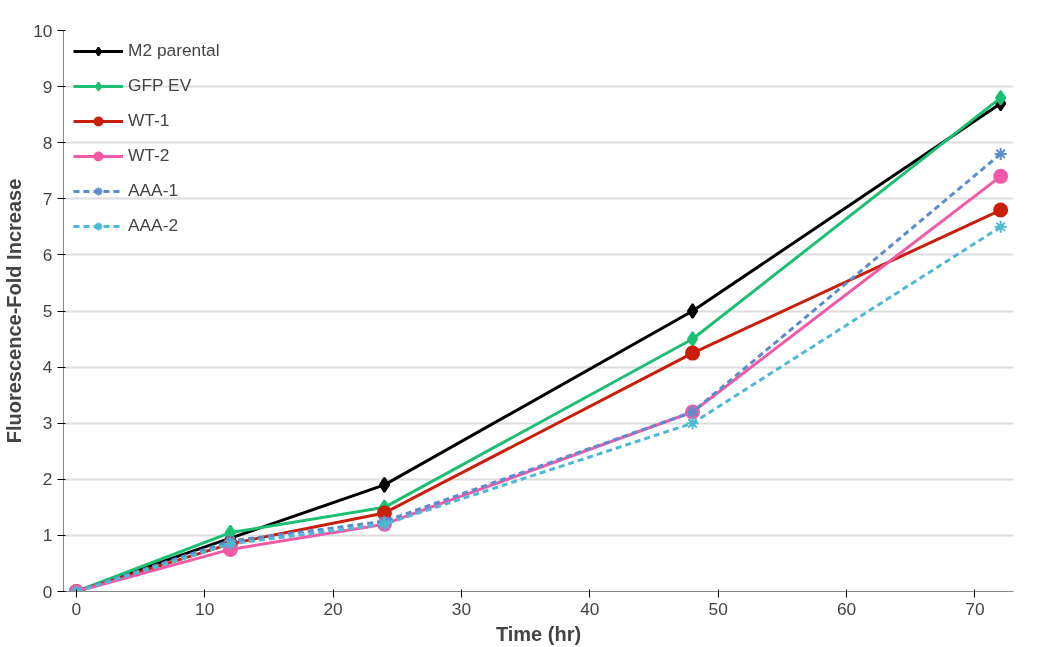 The image size is (1053, 647). What do you see at coordinates (975, 608) in the screenshot?
I see `x-tick-label: 70` at bounding box center [975, 608].